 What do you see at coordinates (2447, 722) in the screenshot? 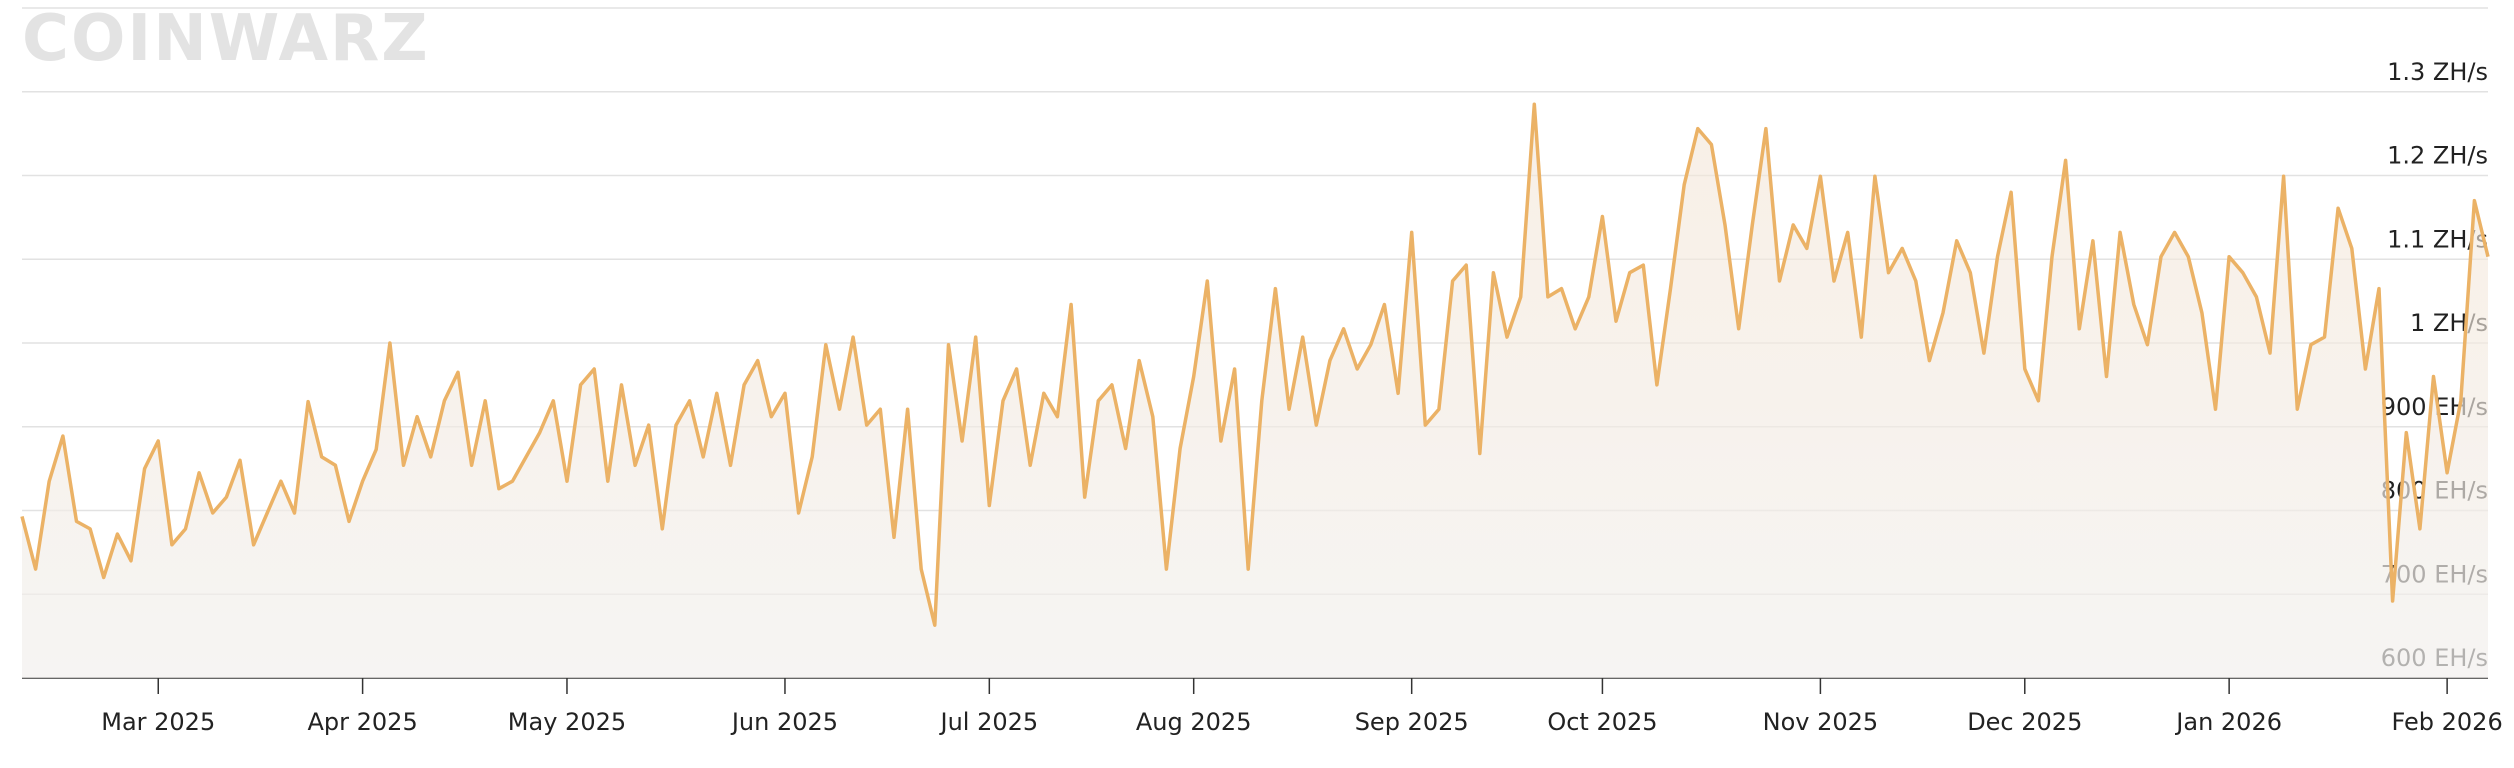
I see `x-tick-label: Feb 2026` at bounding box center [2447, 722].